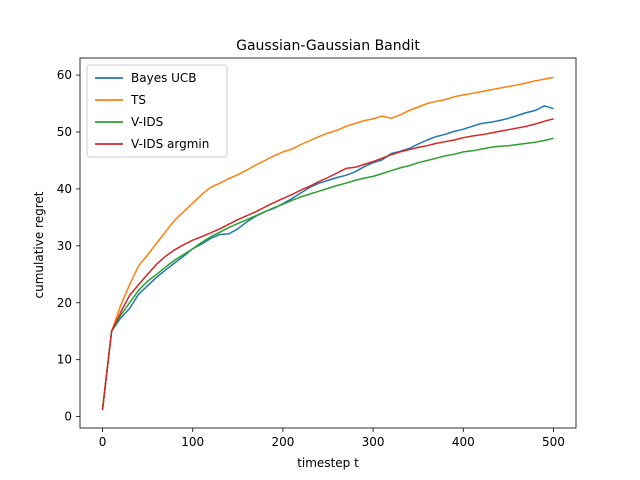 The image size is (640, 480). I want to click on x-axis-label: timestep t, so click(328, 463).